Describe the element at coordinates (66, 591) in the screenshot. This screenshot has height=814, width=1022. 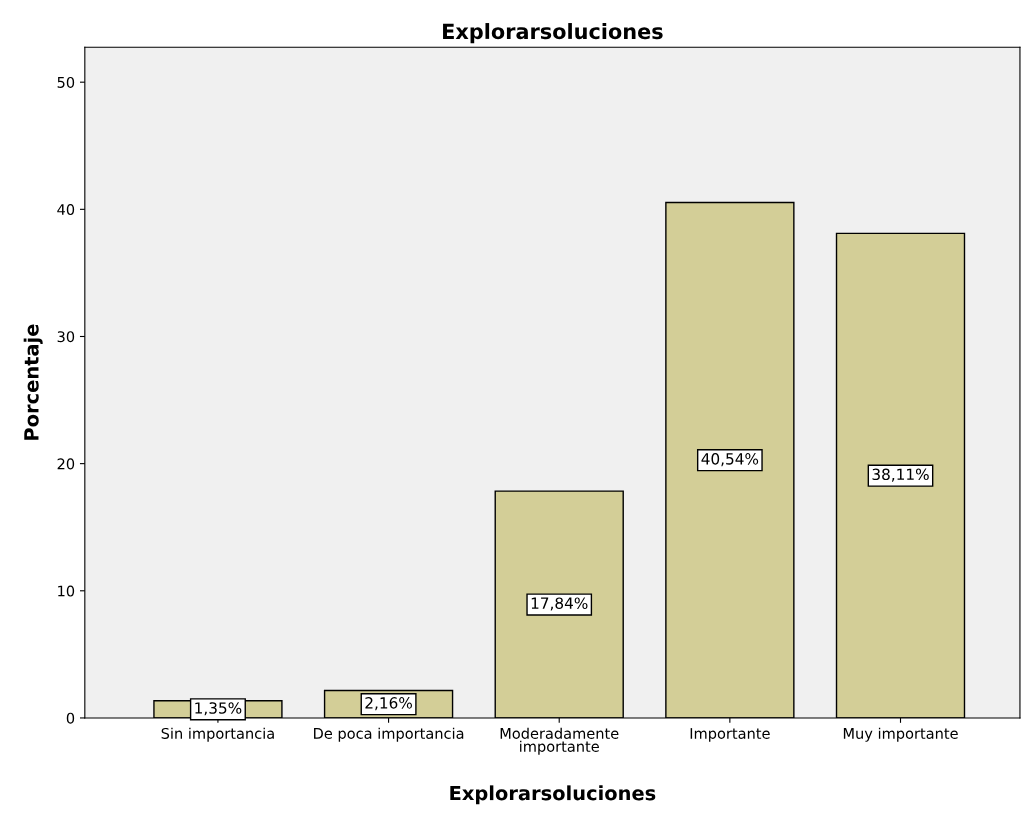
I see `y-tick-label: 10` at that location.